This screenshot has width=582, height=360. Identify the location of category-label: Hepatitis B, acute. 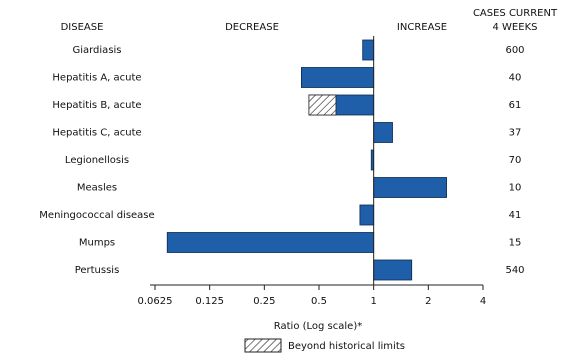
(96, 105).